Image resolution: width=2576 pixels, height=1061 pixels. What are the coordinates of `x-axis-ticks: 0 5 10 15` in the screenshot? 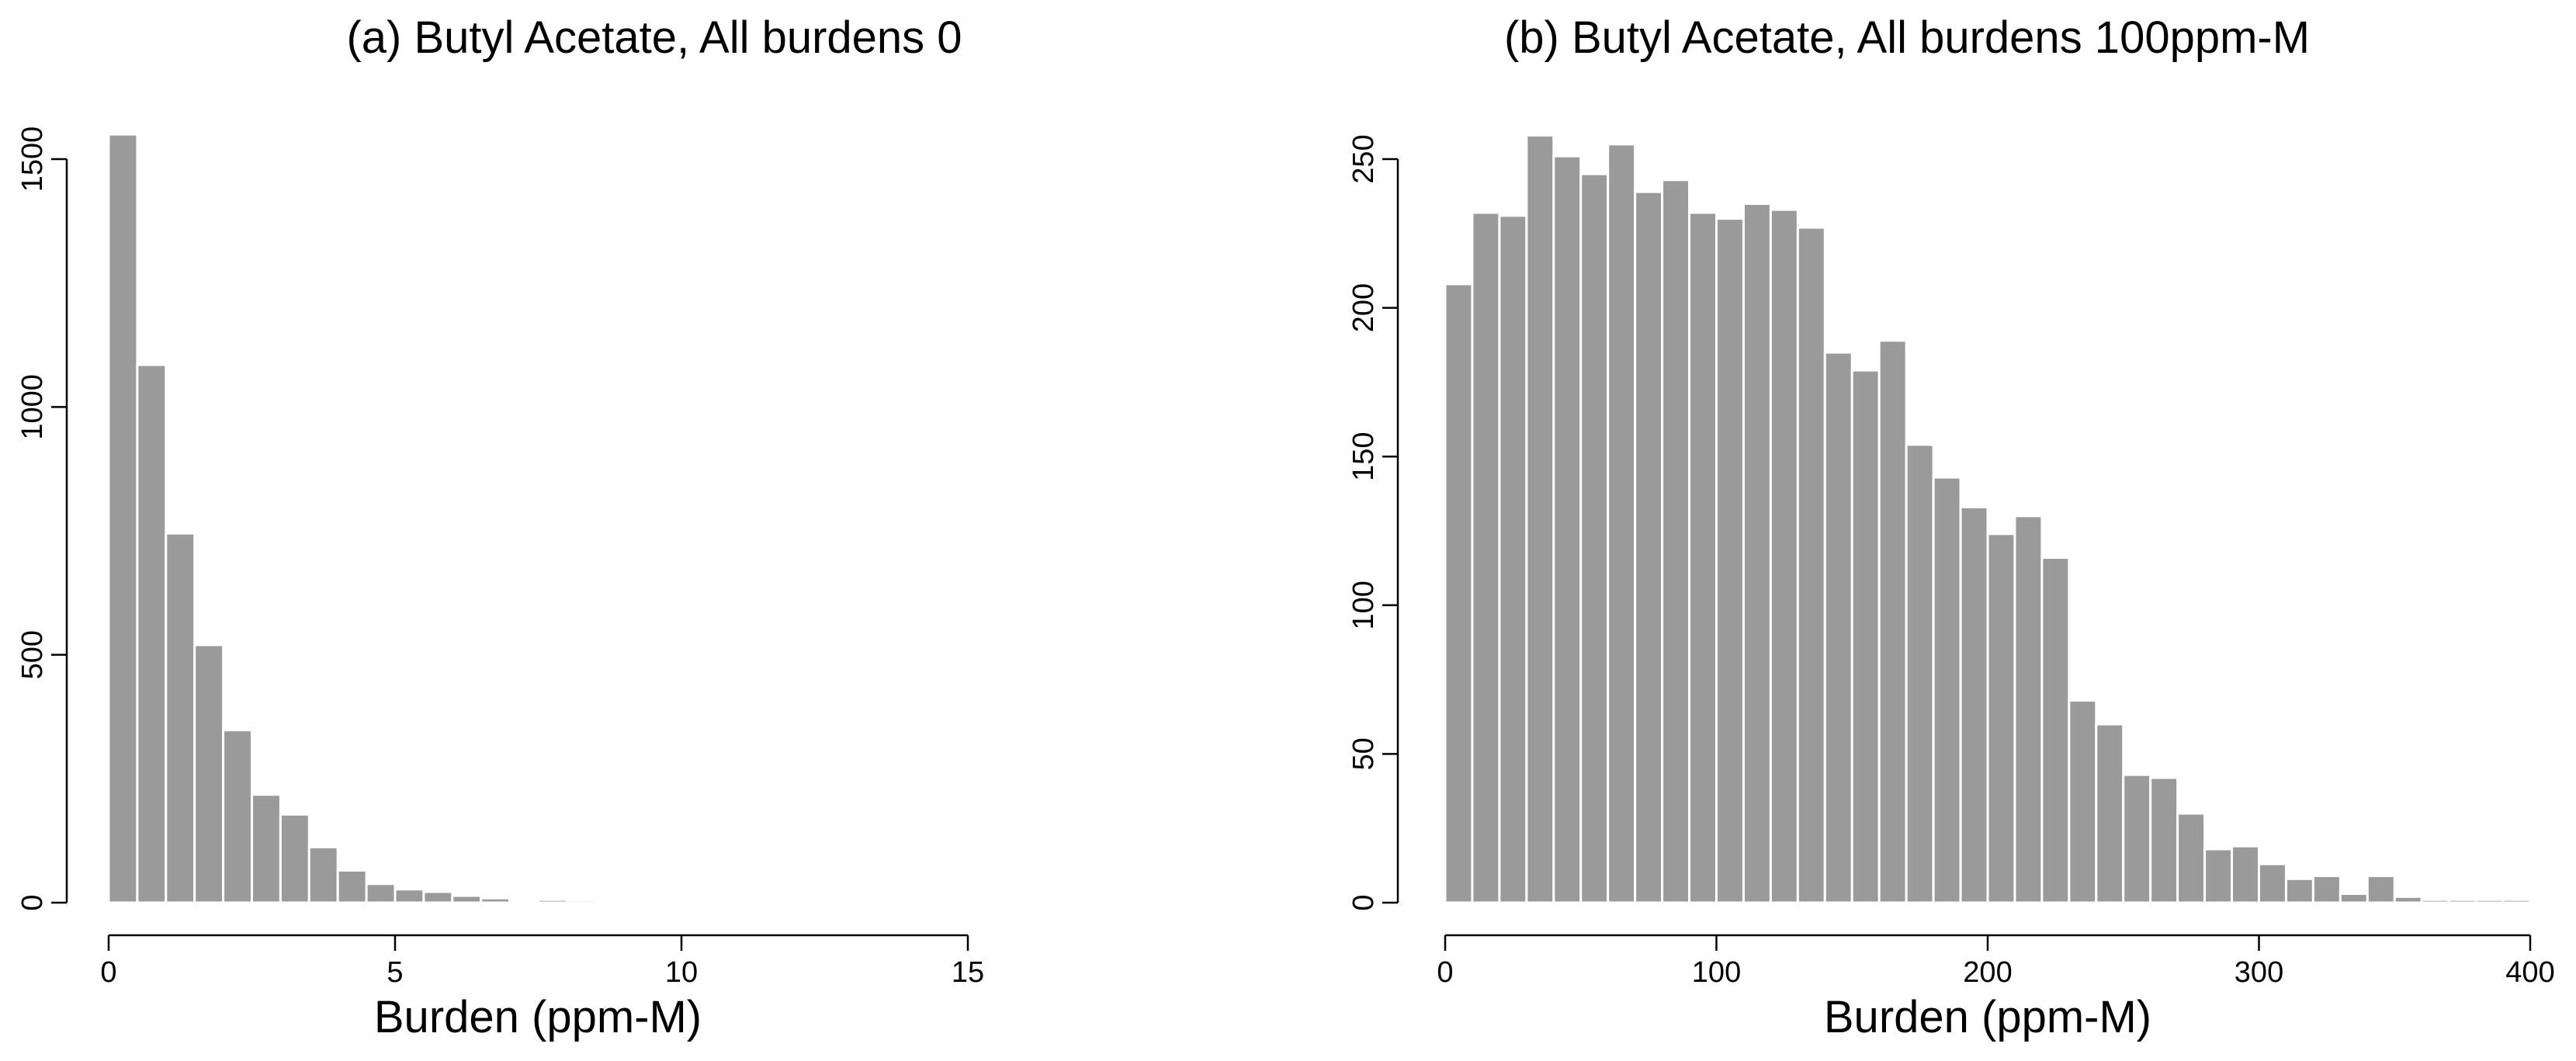 It's located at (542, 962).